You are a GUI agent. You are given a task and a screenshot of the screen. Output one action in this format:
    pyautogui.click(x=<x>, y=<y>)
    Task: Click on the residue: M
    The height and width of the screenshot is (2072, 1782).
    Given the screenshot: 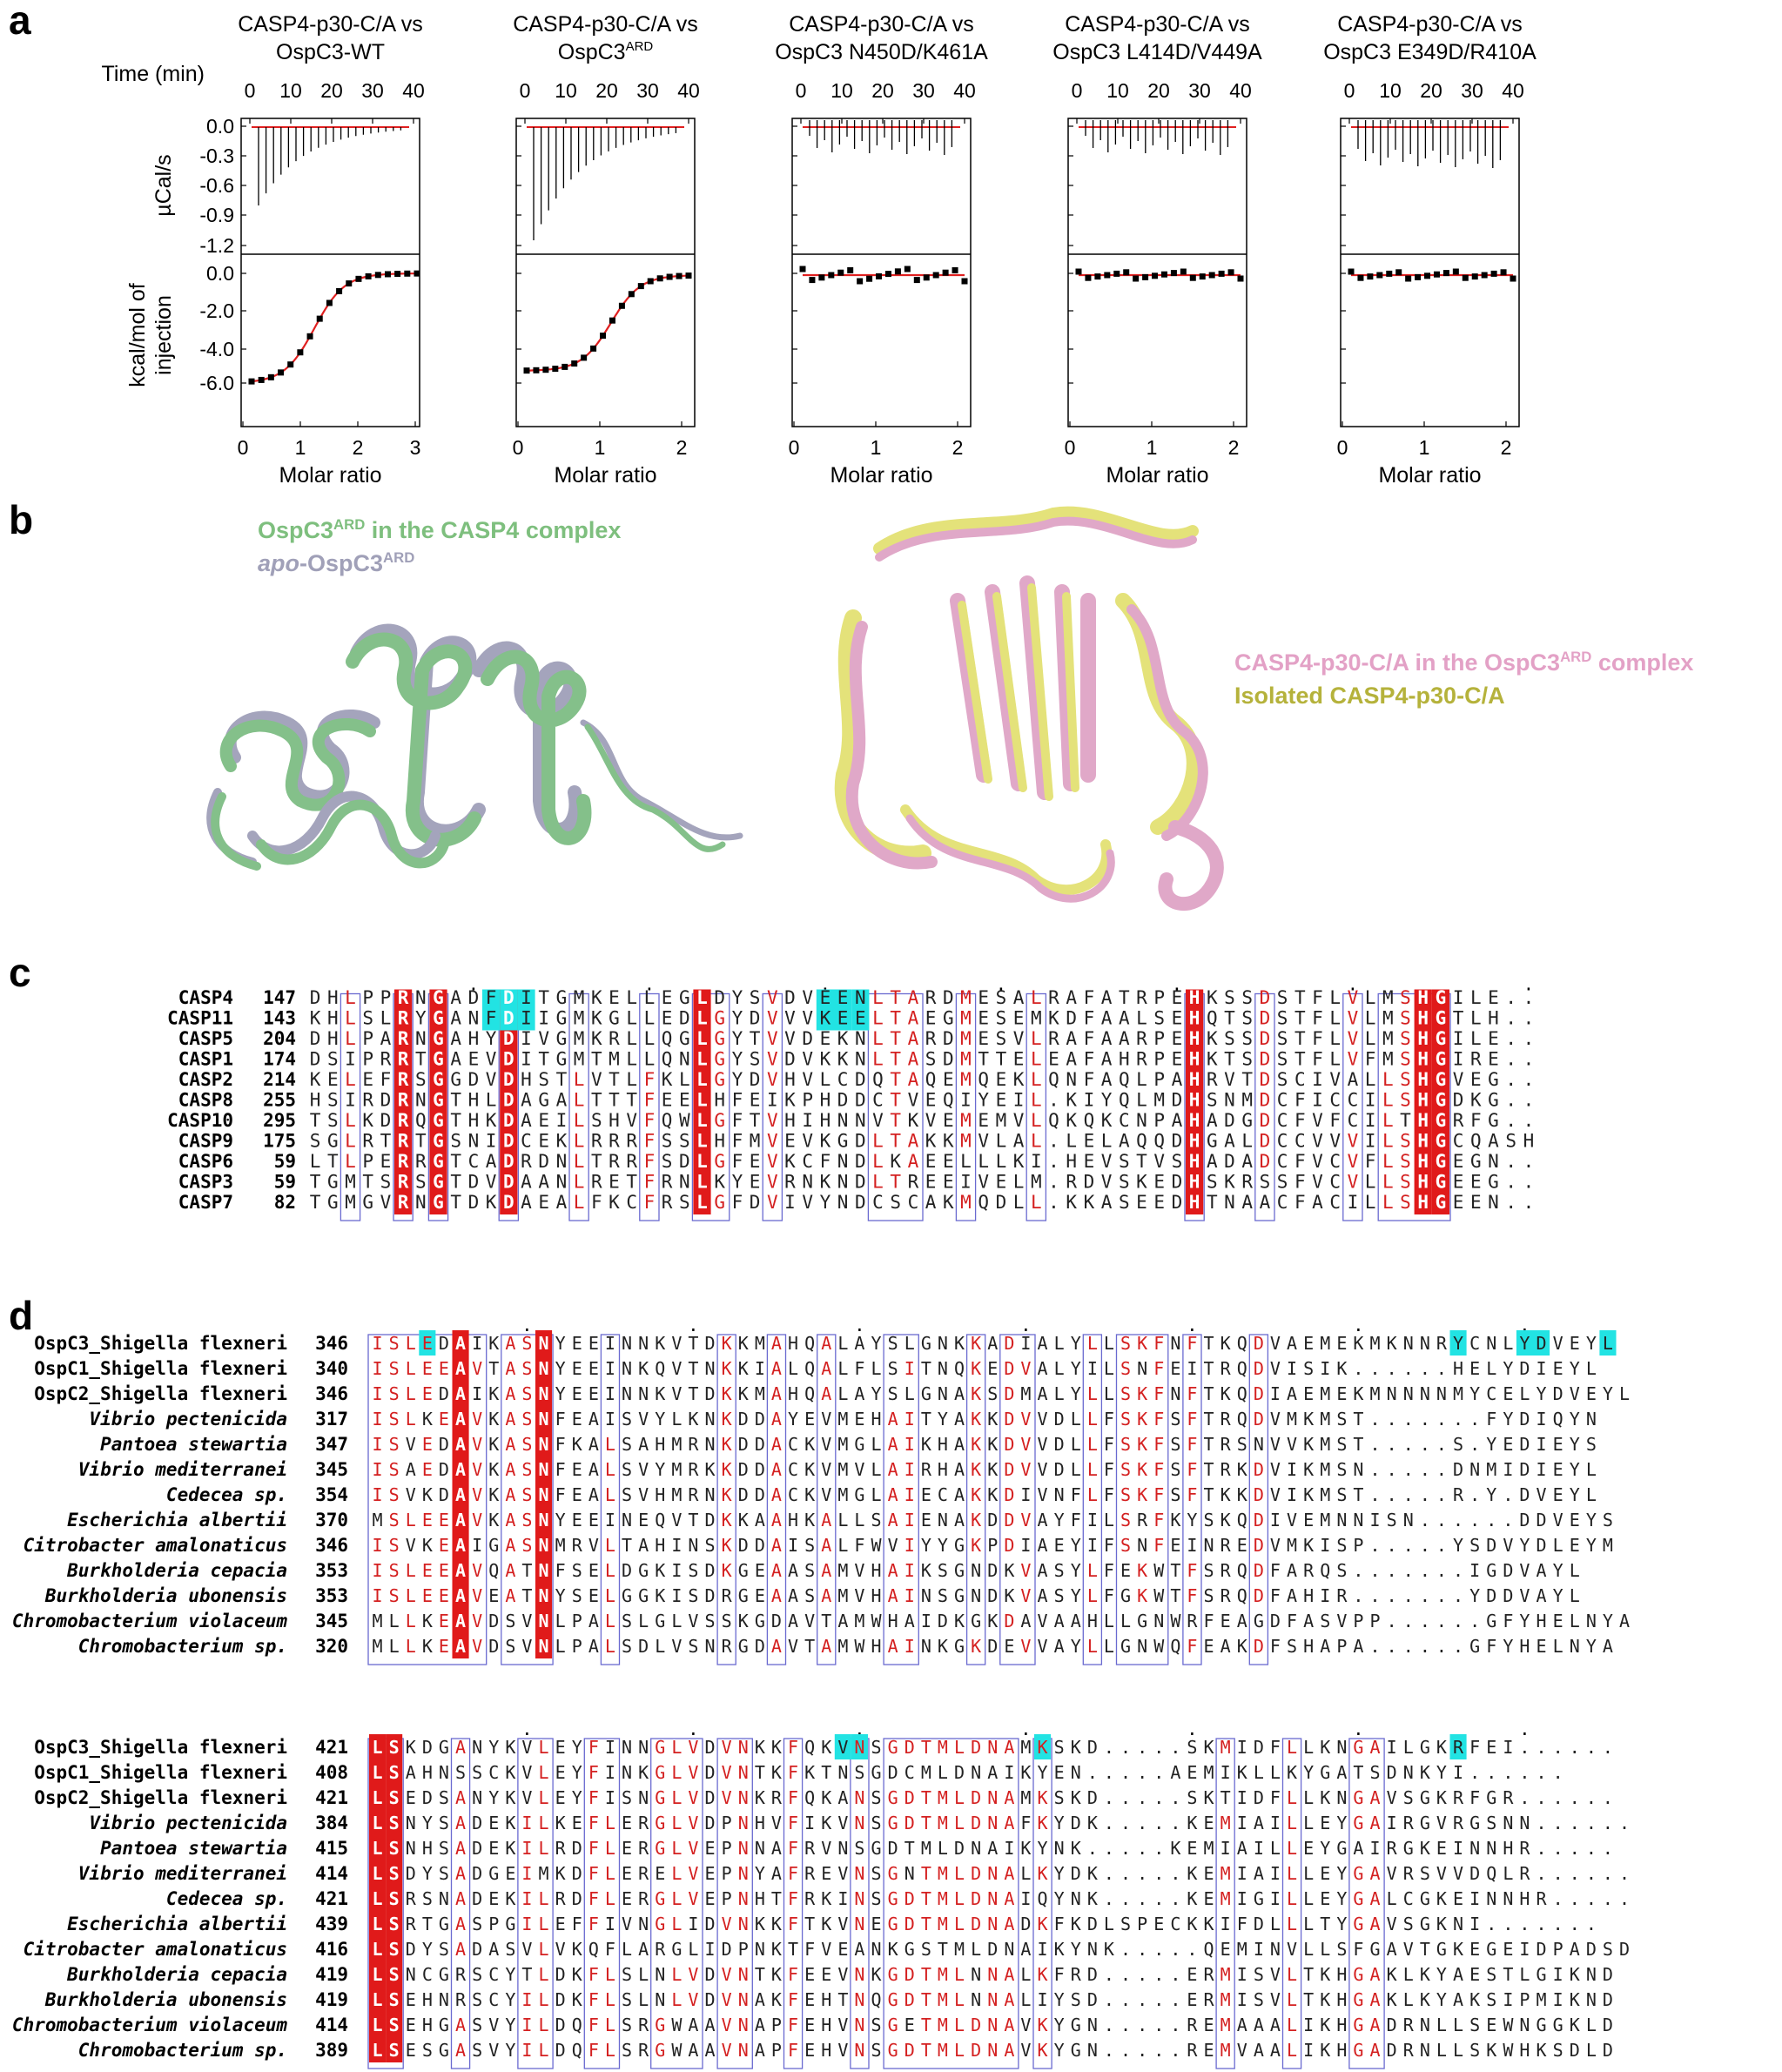 What is the action you would take?
    pyautogui.click(x=1226, y=1974)
    